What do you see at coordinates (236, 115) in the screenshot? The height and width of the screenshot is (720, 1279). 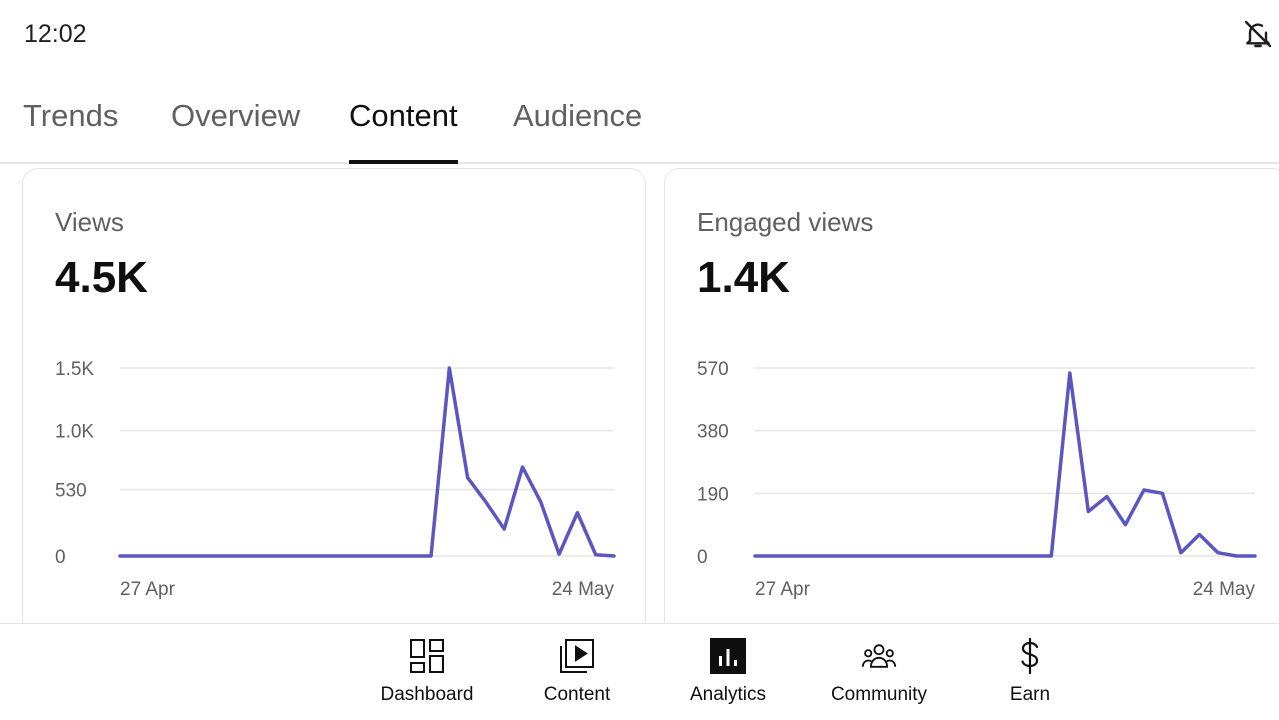 I see `tab-overview: Overview` at bounding box center [236, 115].